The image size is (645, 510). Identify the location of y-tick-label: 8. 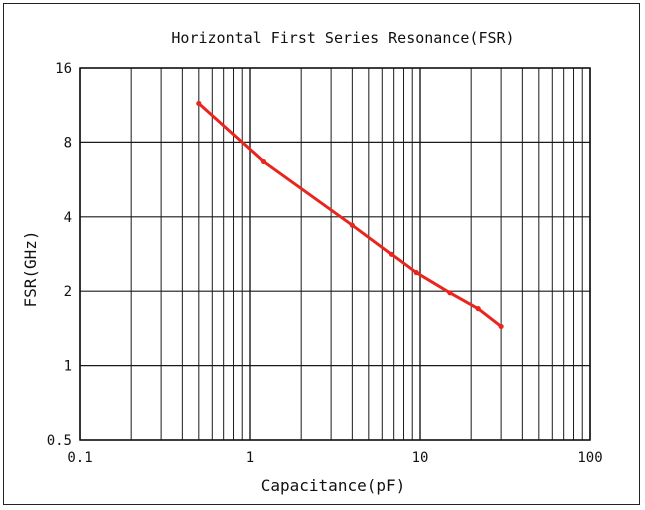
(68, 143).